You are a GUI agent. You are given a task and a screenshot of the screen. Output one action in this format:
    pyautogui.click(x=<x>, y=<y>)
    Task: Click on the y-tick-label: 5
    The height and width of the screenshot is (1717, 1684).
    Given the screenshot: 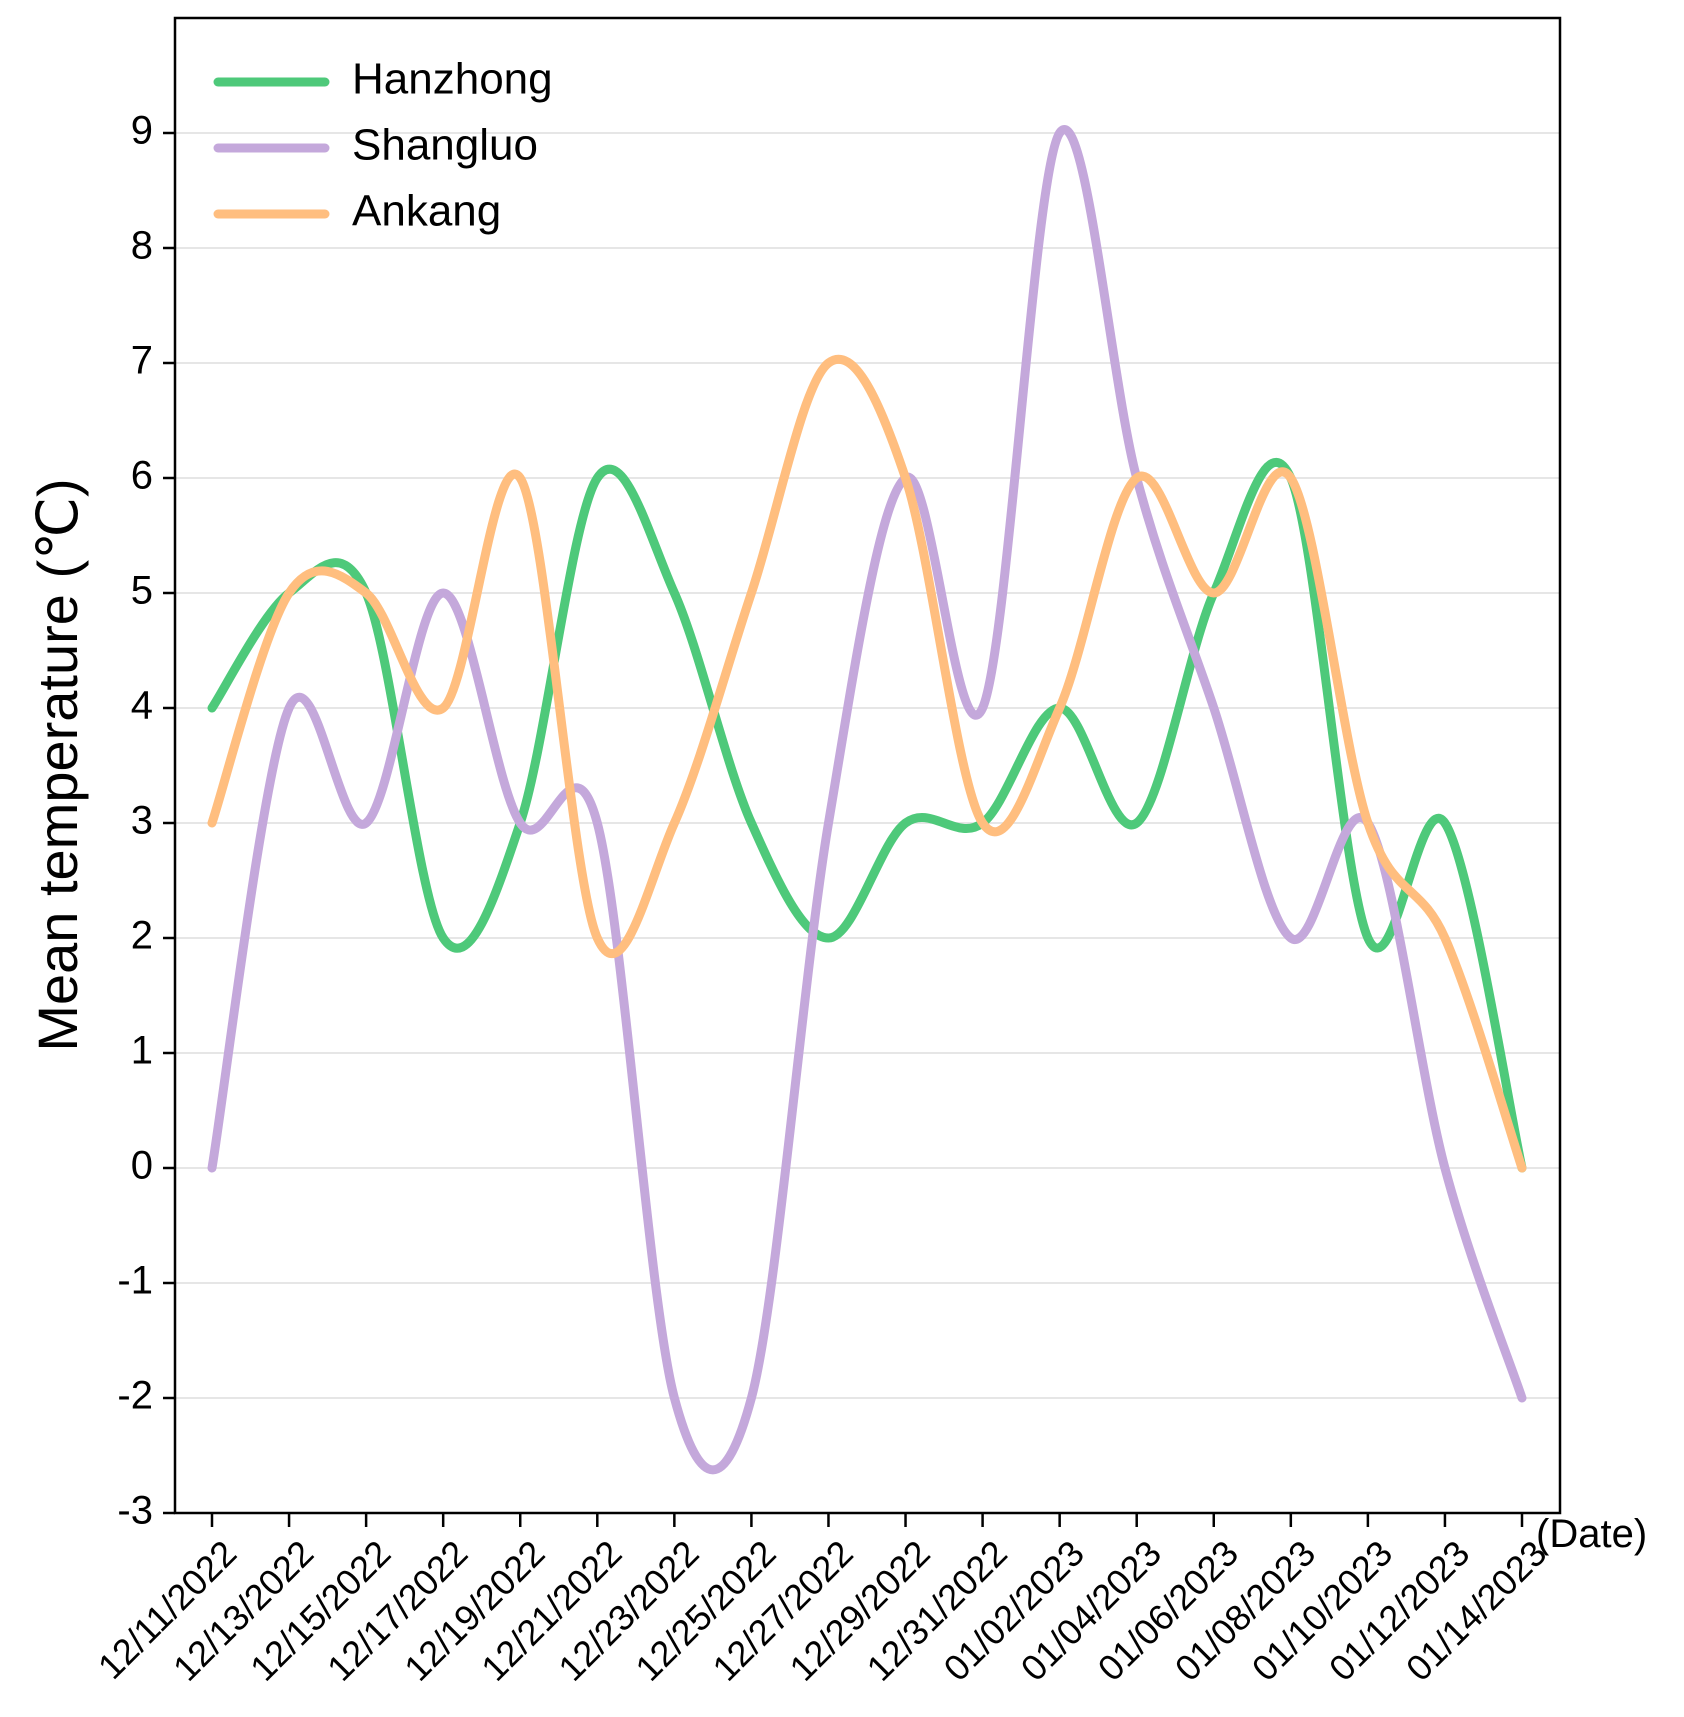 What is the action you would take?
    pyautogui.click(x=142, y=591)
    